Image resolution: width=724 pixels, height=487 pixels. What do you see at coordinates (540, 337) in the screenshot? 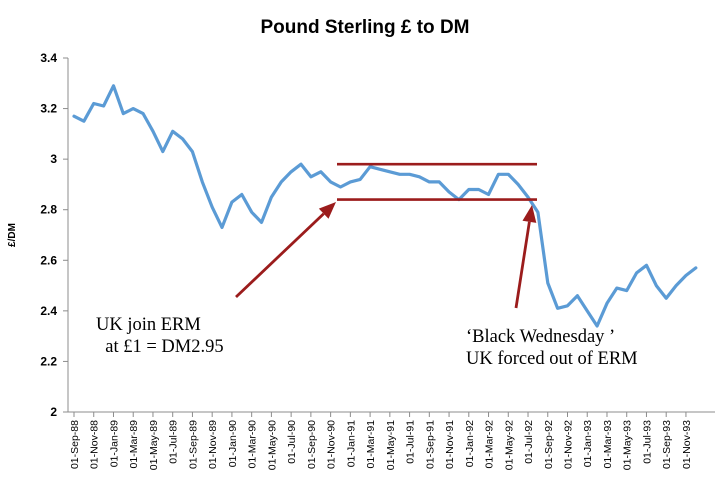
I see `annotation-text: ‘Black Wednesday ’` at bounding box center [540, 337].